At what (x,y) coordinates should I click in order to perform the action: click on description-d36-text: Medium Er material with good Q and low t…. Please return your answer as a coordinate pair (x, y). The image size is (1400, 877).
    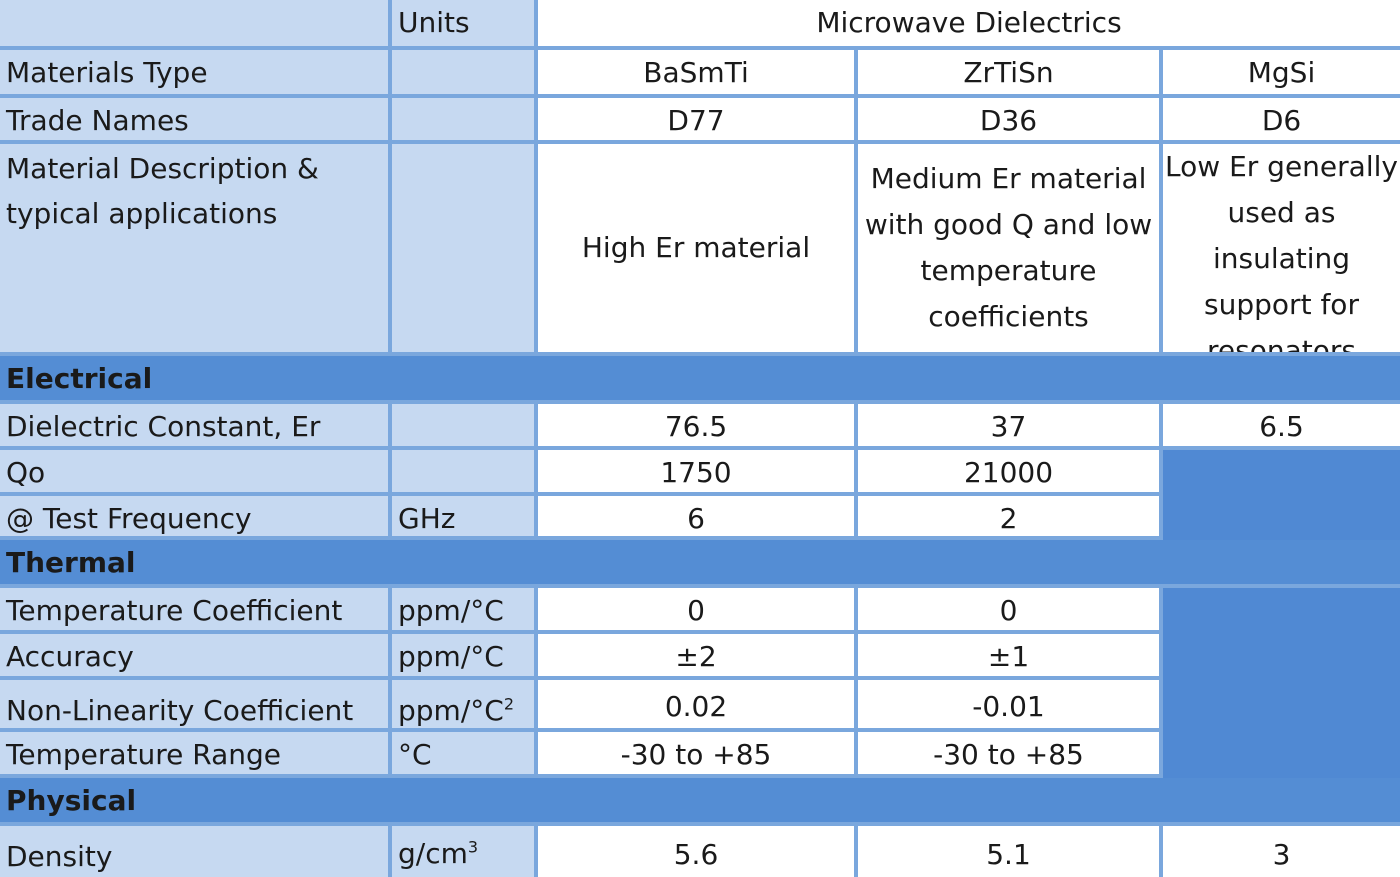
    Looking at the image, I should click on (1008, 247).